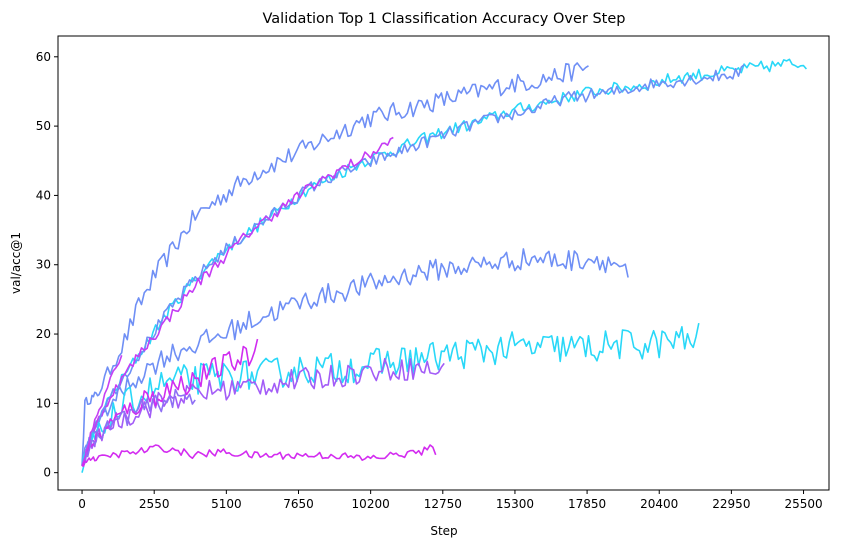 Image resolution: width=841 pixels, height=547 pixels. What do you see at coordinates (443, 531) in the screenshot?
I see `x-axis-label: Step` at bounding box center [443, 531].